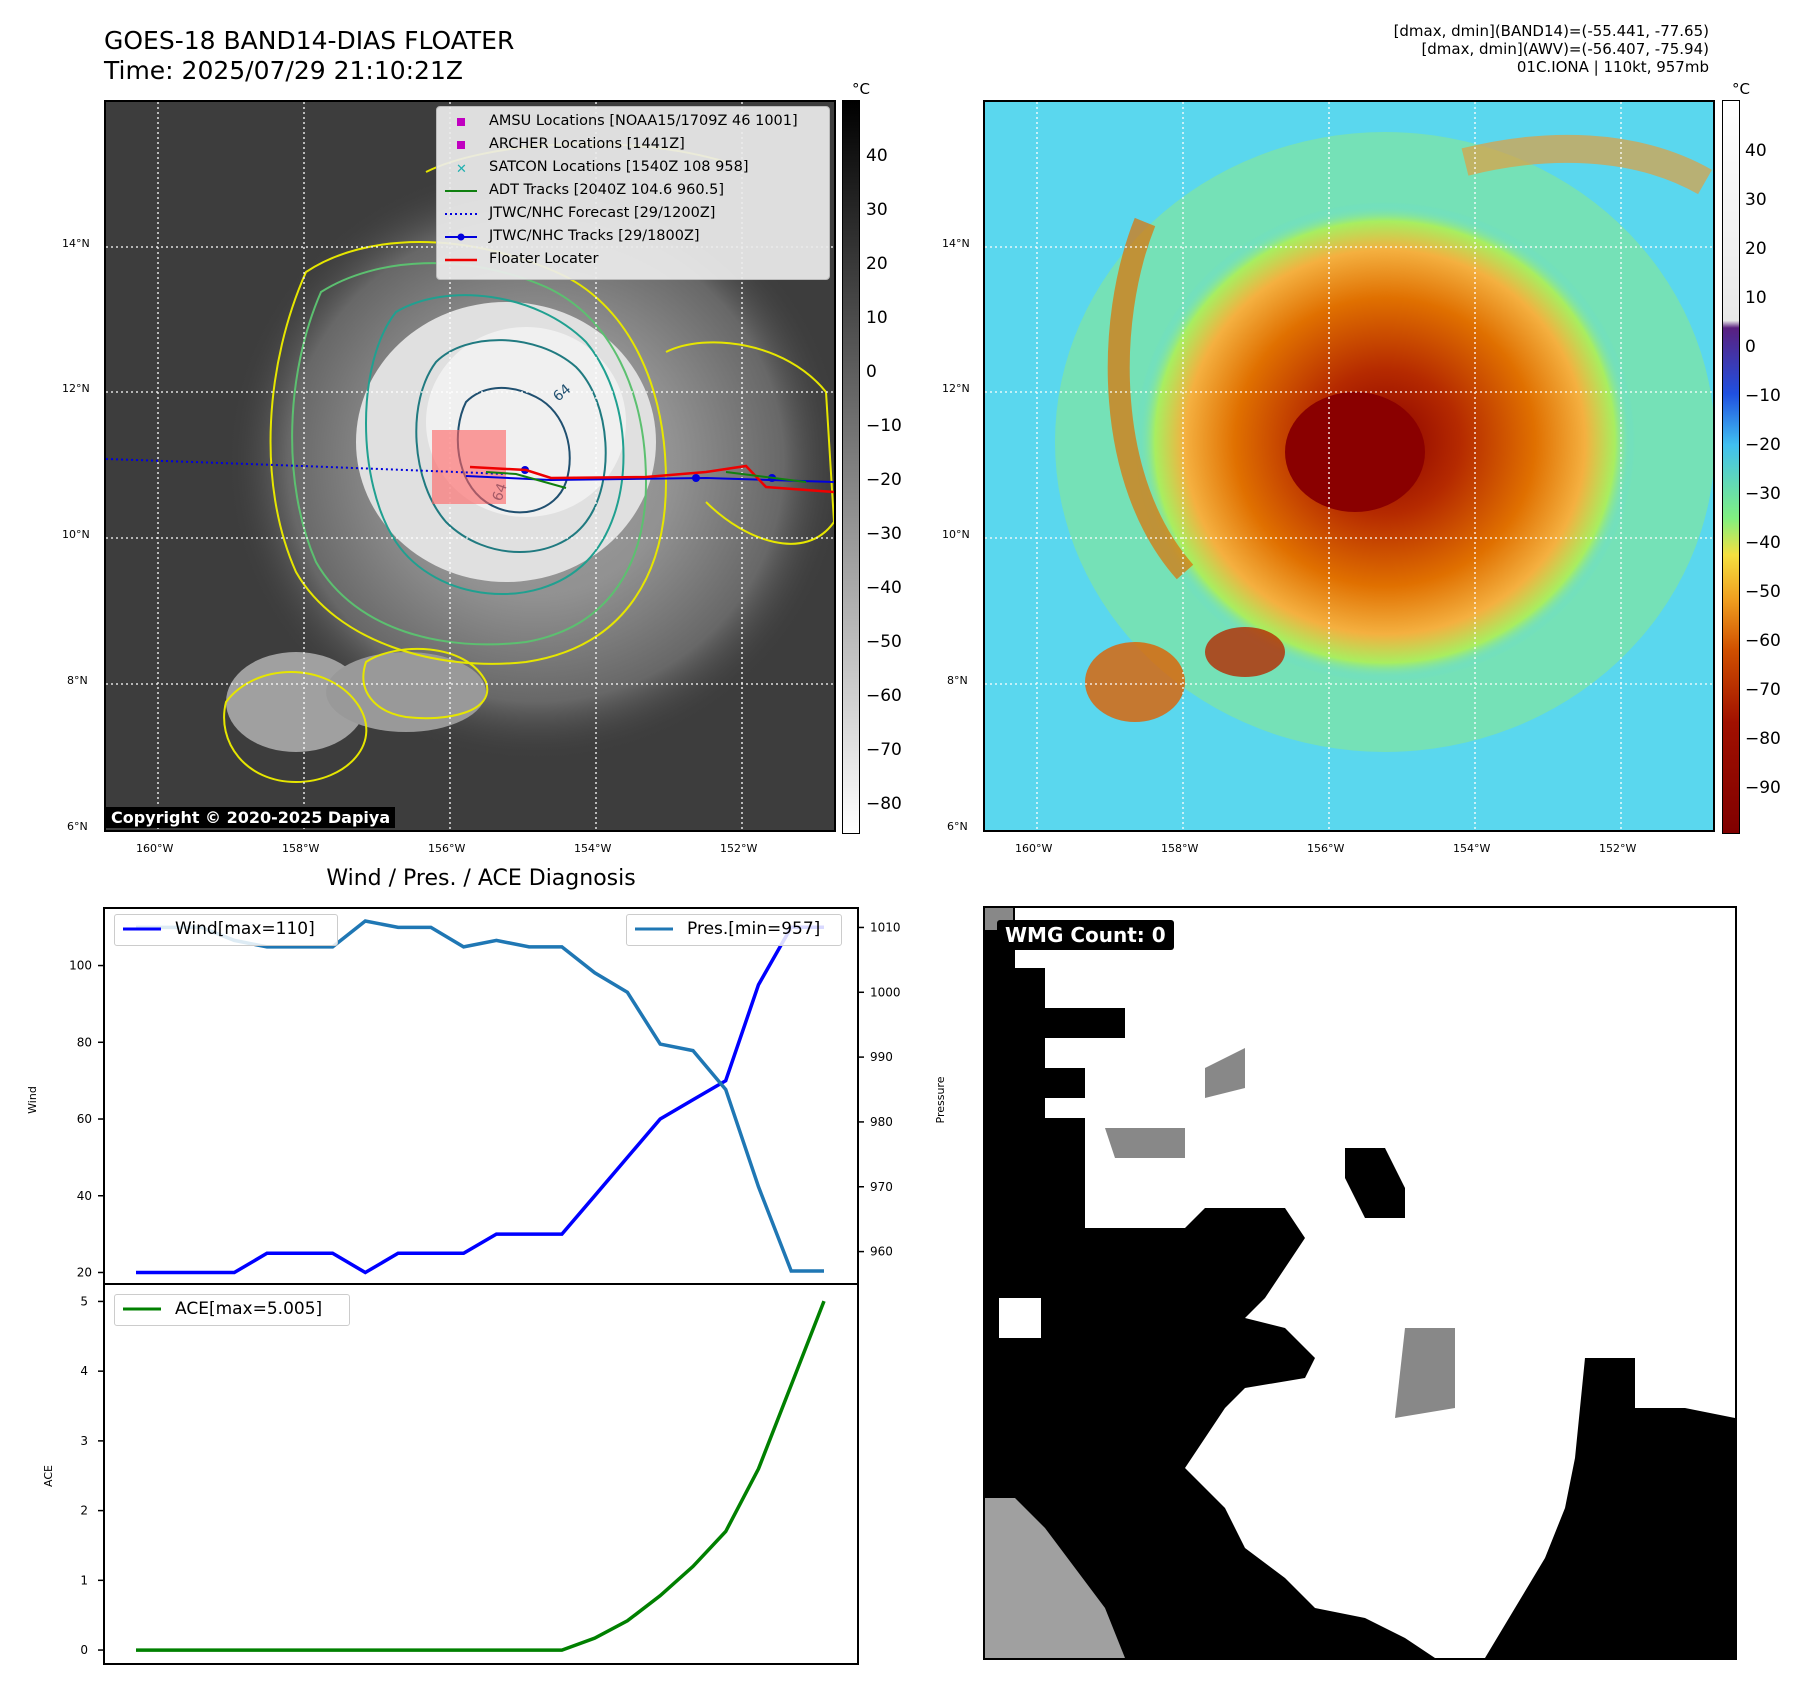 The image size is (1797, 1690). What do you see at coordinates (84, 1301) in the screenshot?
I see `ace-tick-label: 5` at bounding box center [84, 1301].